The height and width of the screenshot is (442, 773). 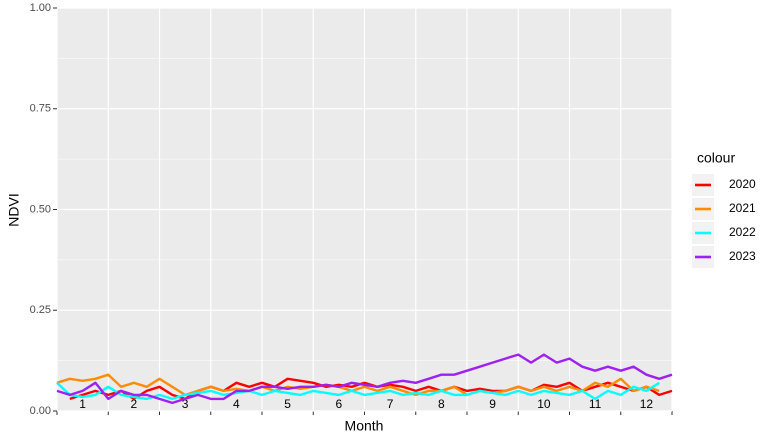 I want to click on x-tick-label: 9, so click(x=492, y=404).